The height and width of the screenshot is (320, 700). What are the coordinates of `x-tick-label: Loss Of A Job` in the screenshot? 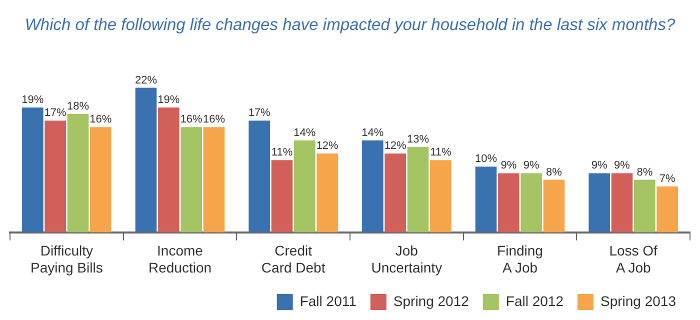 It's located at (633, 259).